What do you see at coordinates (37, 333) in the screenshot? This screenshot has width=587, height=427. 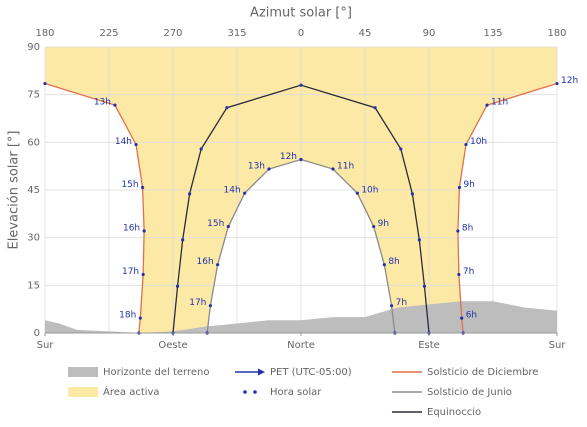 I see `y-tick-label: 0` at bounding box center [37, 333].